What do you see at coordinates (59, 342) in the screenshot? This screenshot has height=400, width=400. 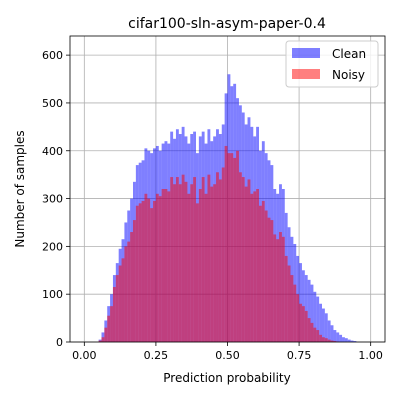 I see `y-tick-label: 0` at bounding box center [59, 342].